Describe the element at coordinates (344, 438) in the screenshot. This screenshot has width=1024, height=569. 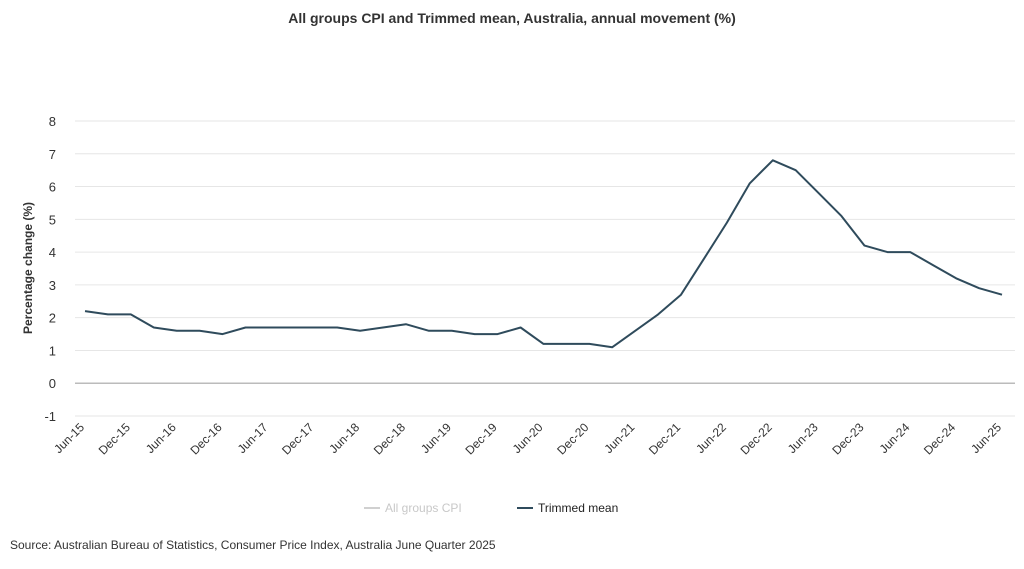
I see `x-tick-label: Jun-18` at that location.